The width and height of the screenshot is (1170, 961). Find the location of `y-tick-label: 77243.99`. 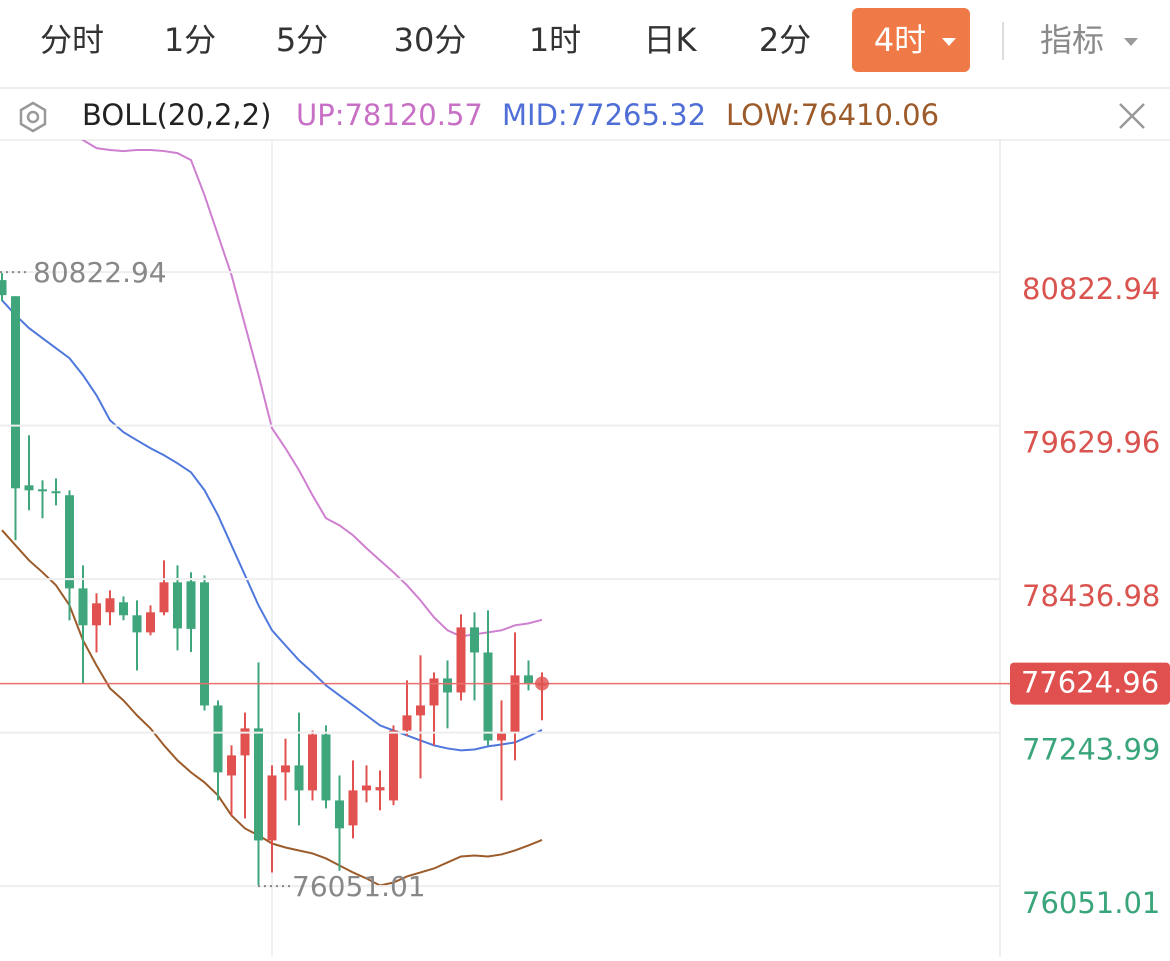

y-tick-label: 77243.99 is located at coordinates (1091, 750).